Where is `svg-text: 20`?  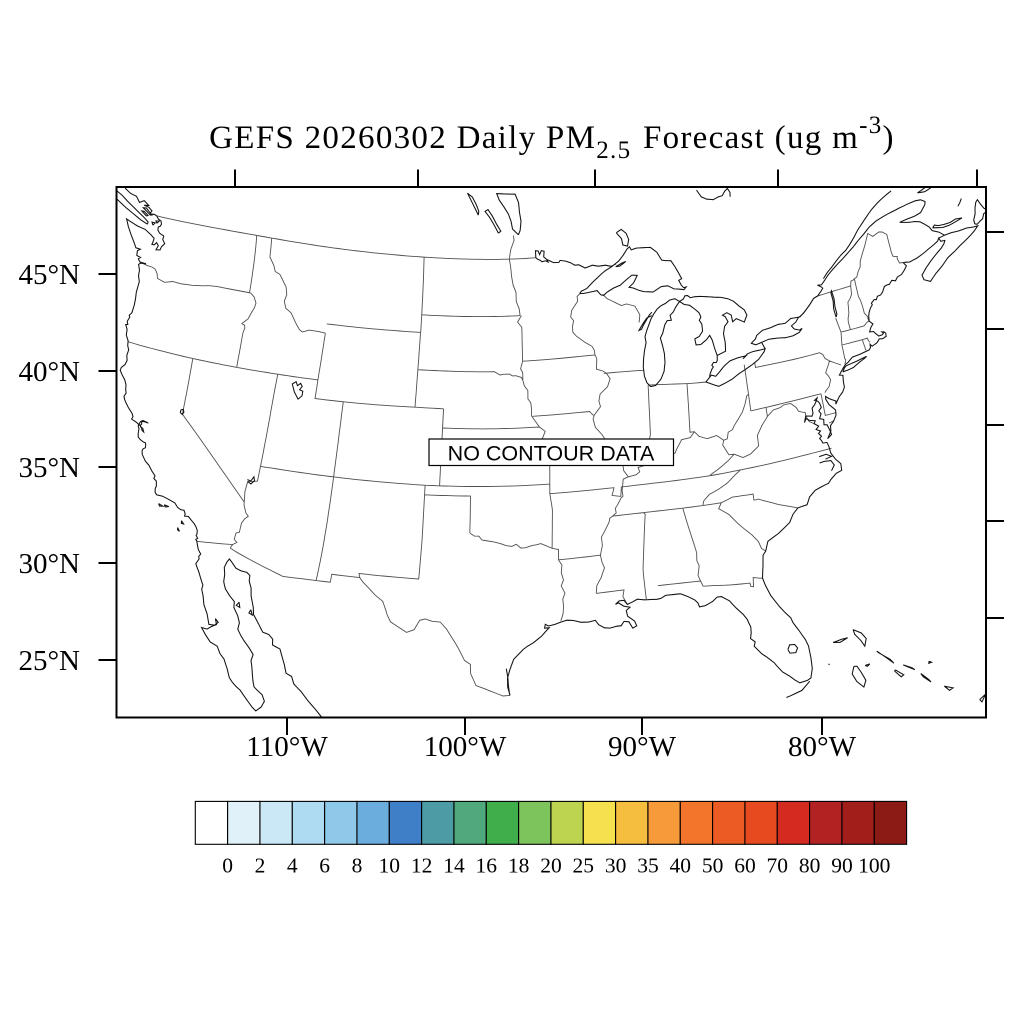
svg-text: 20 is located at coordinates (551, 866).